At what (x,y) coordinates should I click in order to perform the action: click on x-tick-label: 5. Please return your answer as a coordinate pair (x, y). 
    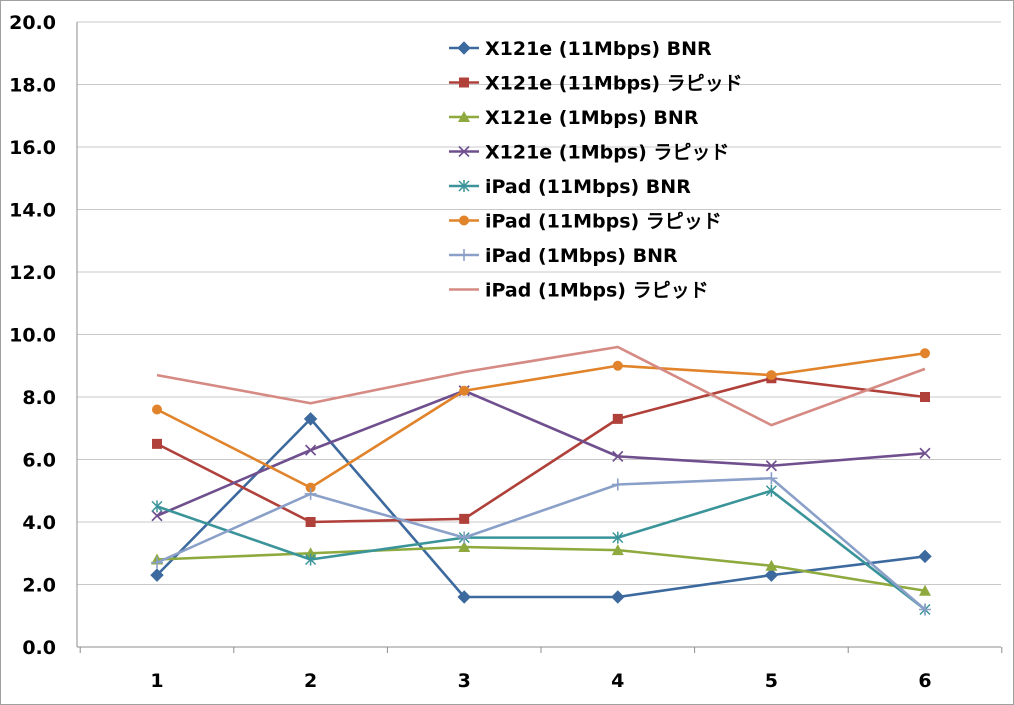
    Looking at the image, I should click on (771, 681).